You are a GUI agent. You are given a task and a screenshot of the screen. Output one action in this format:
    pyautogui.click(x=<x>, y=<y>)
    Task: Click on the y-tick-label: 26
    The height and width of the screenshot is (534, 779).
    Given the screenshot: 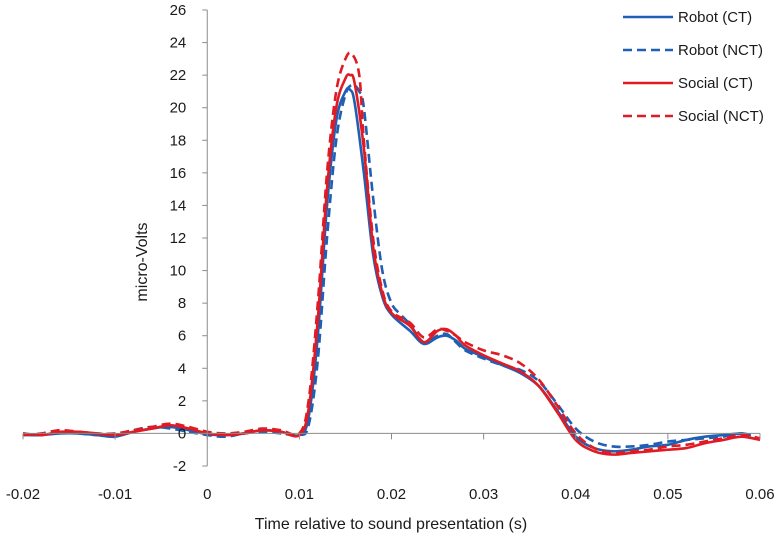 What is the action you would take?
    pyautogui.click(x=178, y=10)
    